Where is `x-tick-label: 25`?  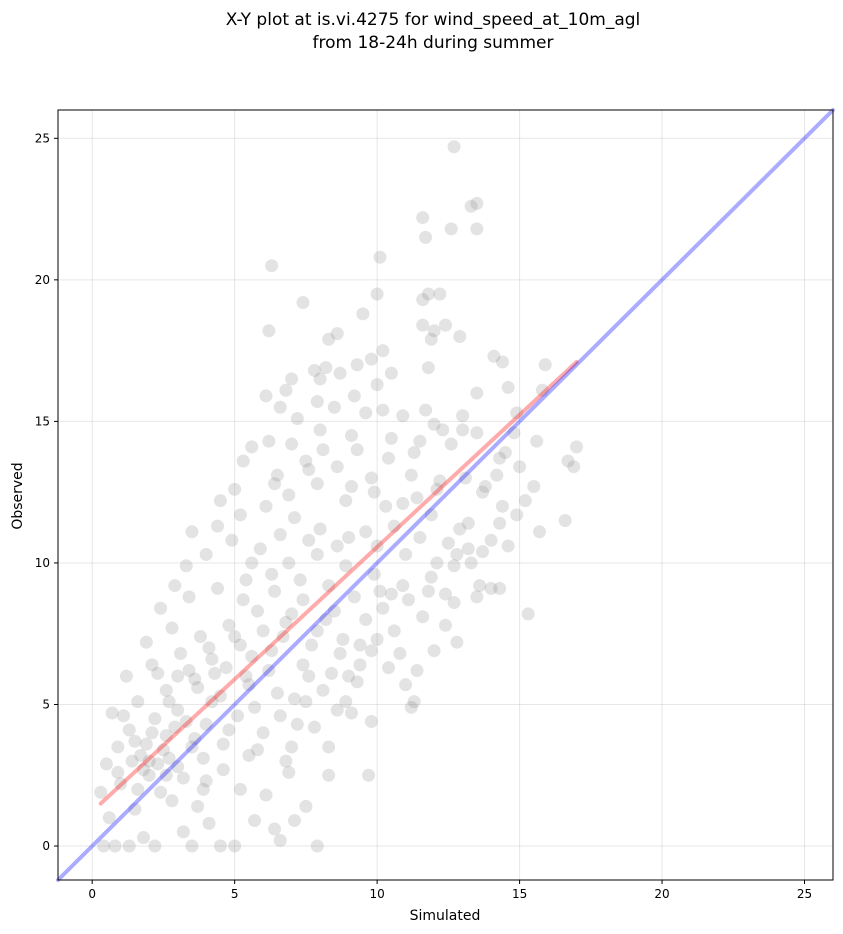 x-tick-label: 25 is located at coordinates (804, 894).